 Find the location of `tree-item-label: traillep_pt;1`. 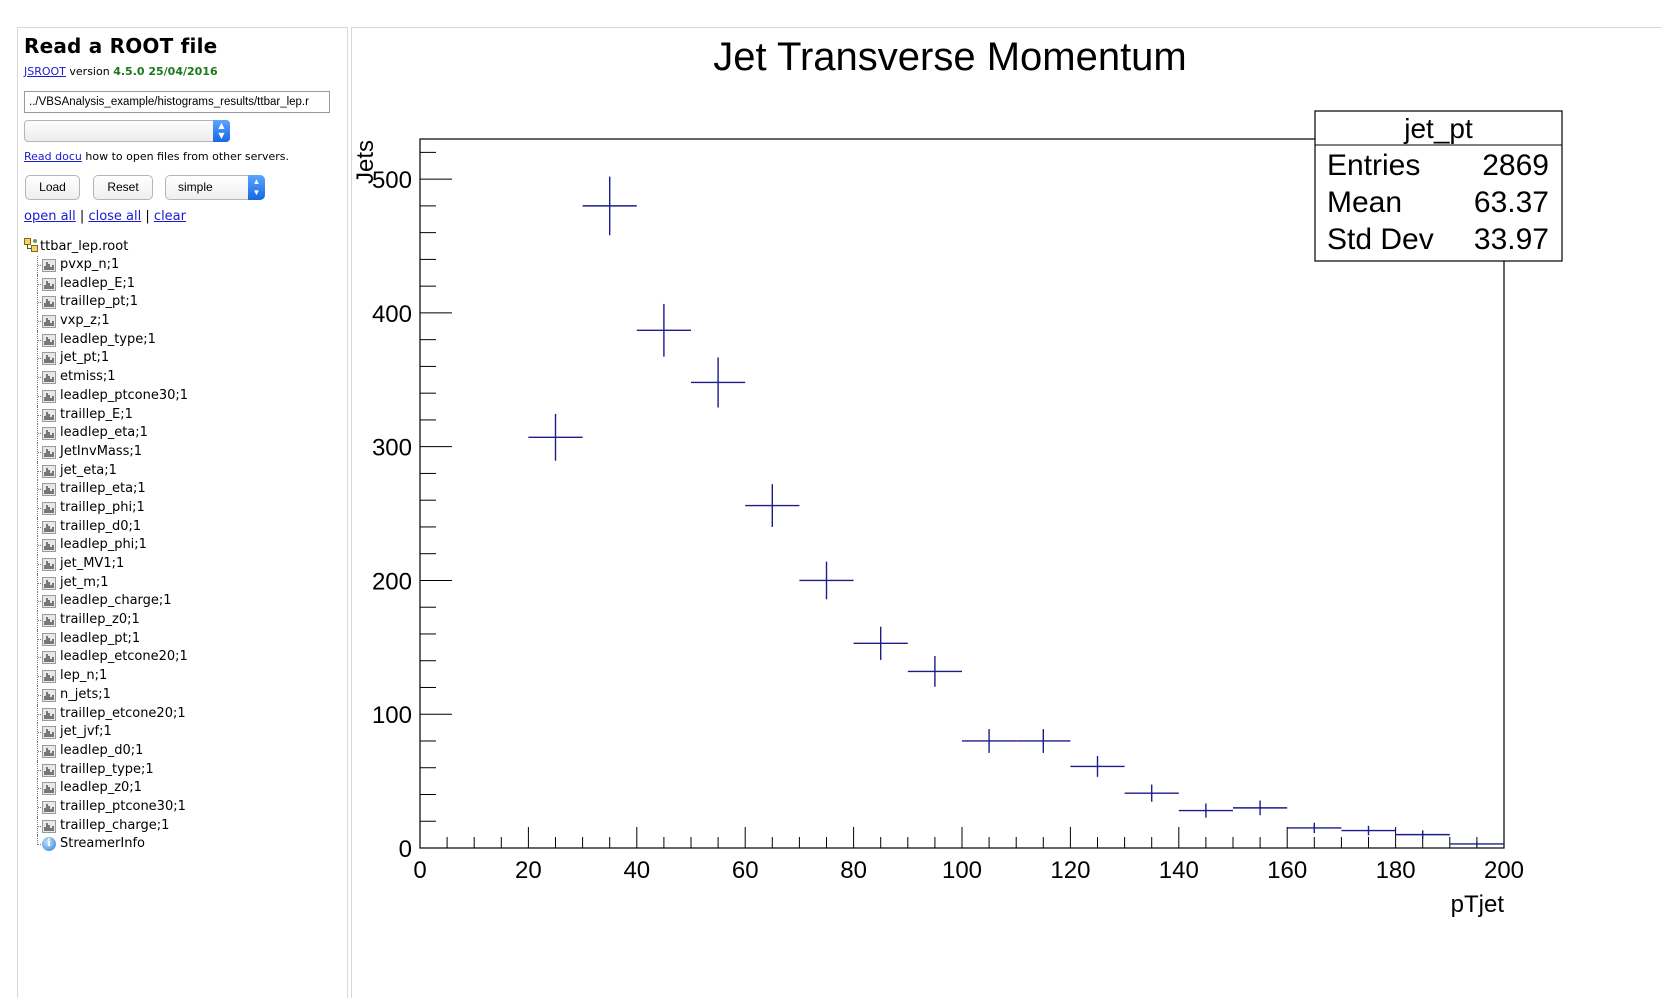

tree-item-label: traillep_pt;1 is located at coordinates (99, 302).